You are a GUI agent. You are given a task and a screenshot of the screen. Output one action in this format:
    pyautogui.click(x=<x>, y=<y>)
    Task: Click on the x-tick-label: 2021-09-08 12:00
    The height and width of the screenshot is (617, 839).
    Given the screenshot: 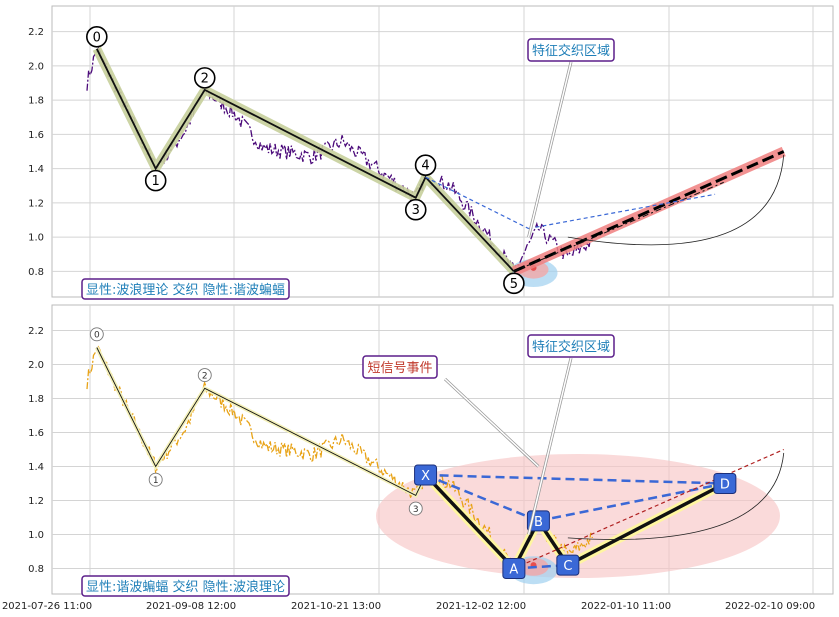 What is the action you would take?
    pyautogui.click(x=191, y=606)
    